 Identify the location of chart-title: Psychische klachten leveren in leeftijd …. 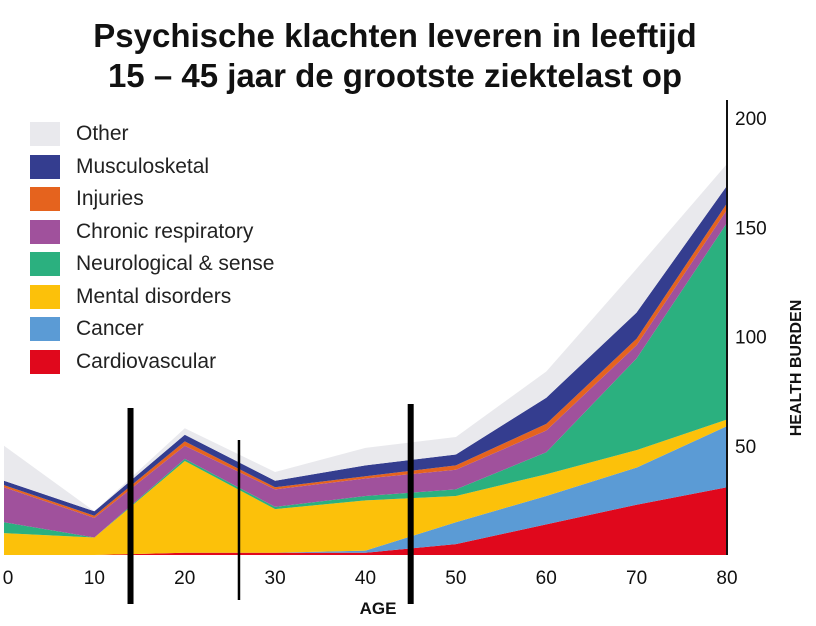
(395, 56).